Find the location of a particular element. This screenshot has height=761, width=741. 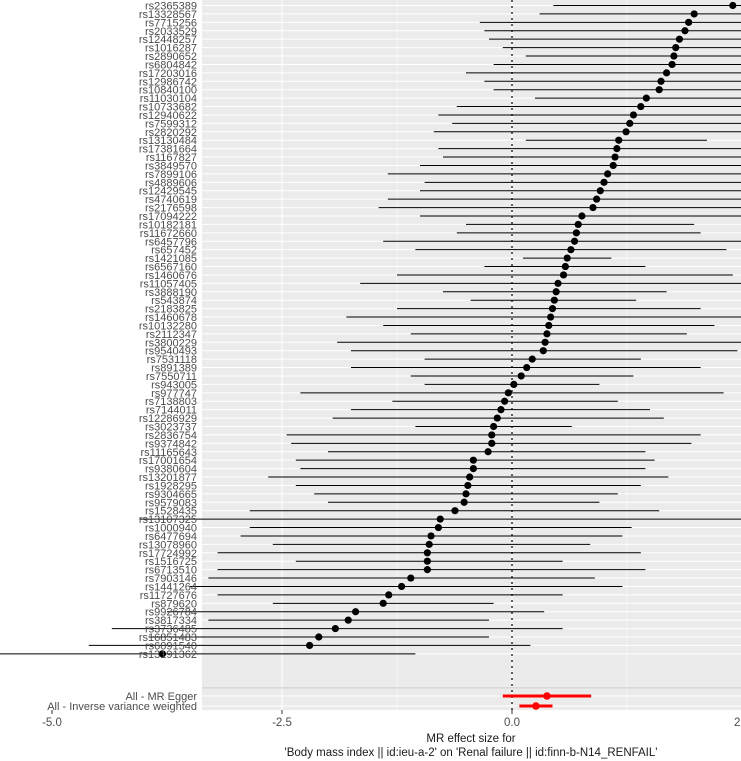

y-label-rs2836754: rs2836754 is located at coordinates (171, 436).